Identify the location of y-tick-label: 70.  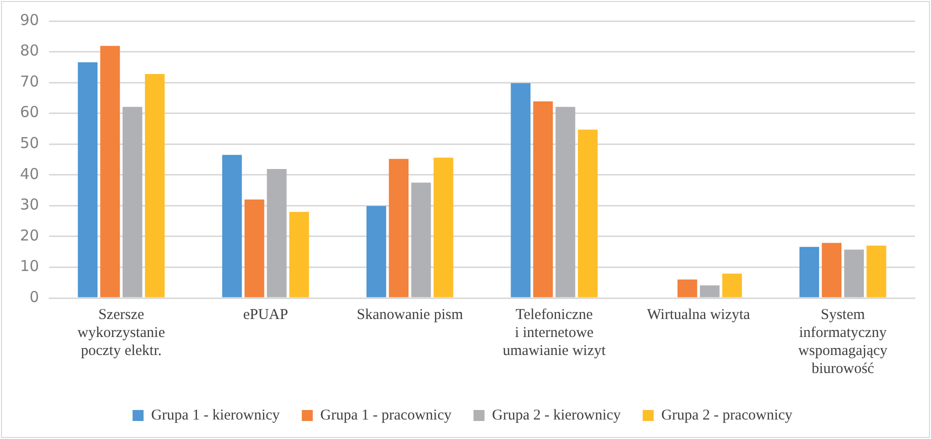
(30, 81).